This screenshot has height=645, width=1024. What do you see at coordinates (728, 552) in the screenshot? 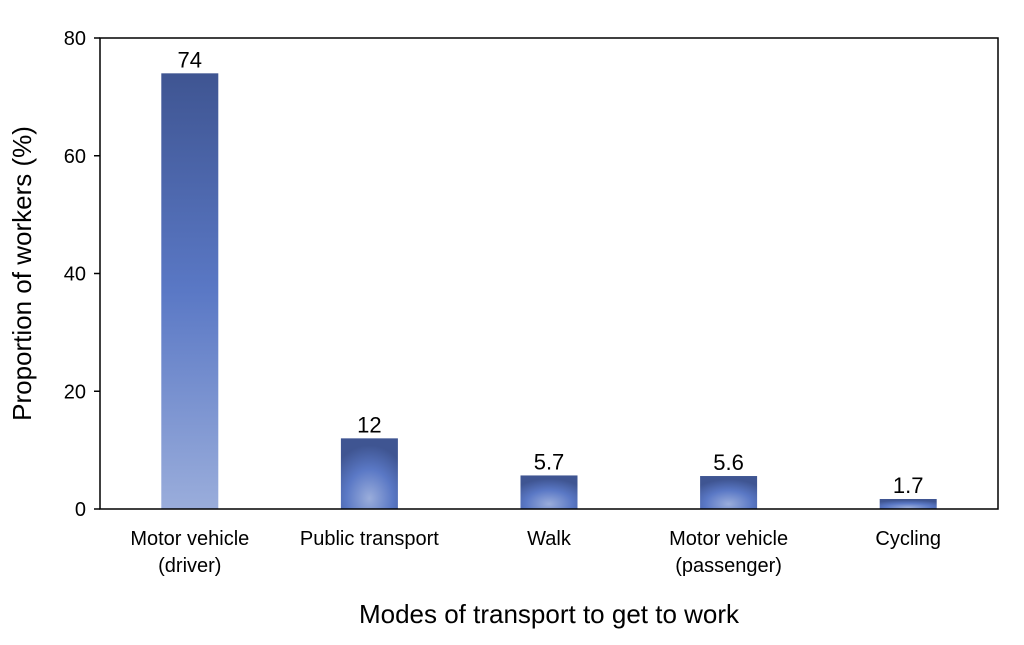
I see `x-category-label: Motor vehicle (passenger)` at bounding box center [728, 552].